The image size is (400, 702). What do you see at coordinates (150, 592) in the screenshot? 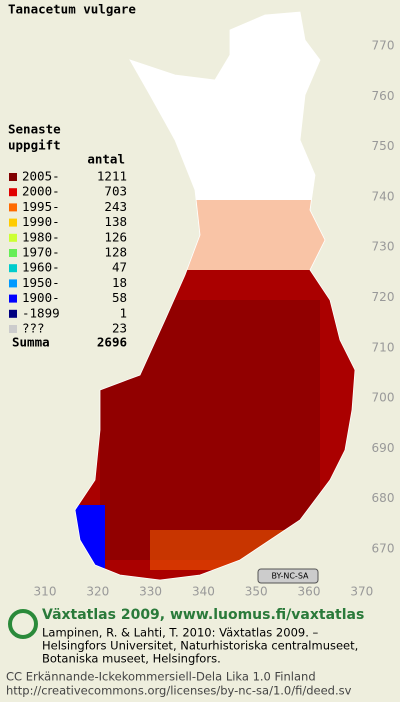
I see `x-axis-label: 330` at bounding box center [150, 592].